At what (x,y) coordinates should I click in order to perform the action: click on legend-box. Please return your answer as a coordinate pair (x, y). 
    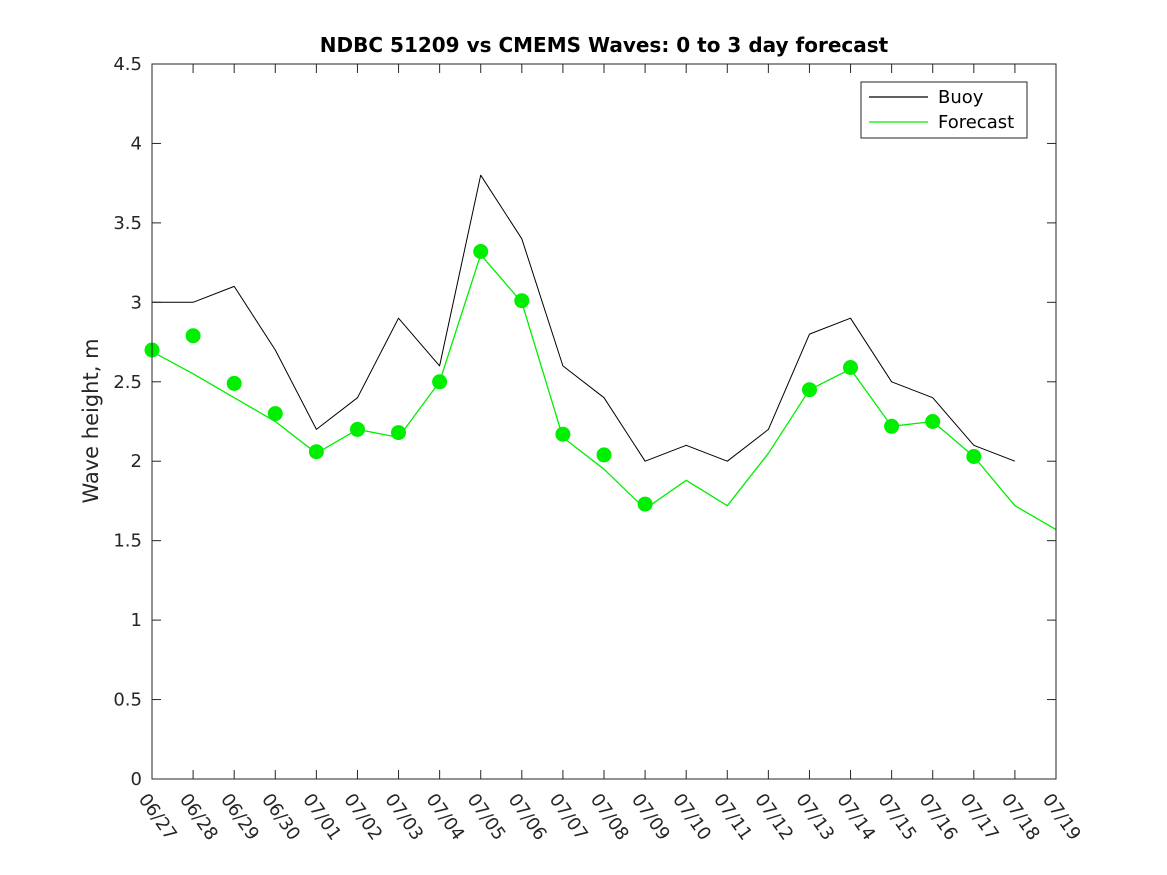
    Looking at the image, I should click on (944, 110).